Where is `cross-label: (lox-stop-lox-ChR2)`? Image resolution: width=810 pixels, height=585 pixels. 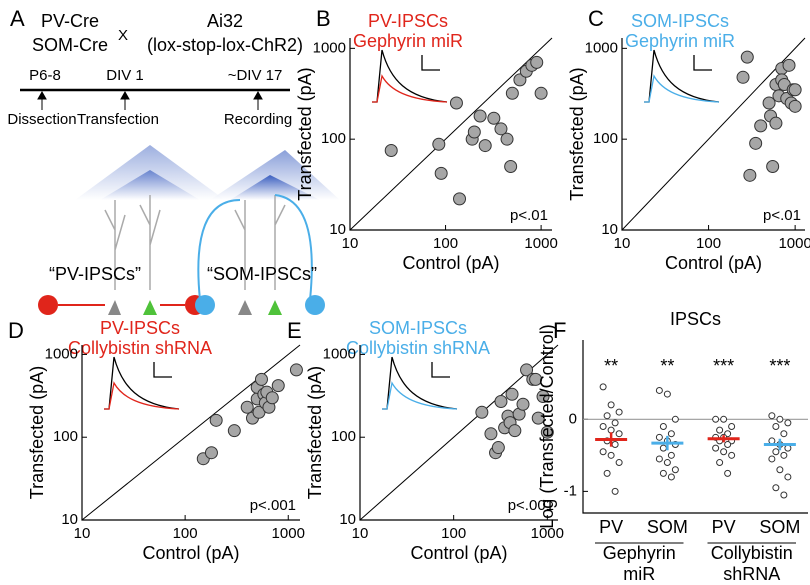 cross-label: (lox-stop-lox-ChR2) is located at coordinates (225, 45).